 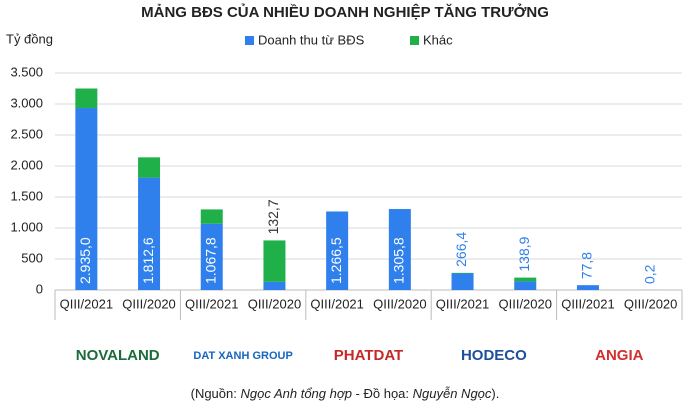 I want to click on source-part: )., so click(x=495, y=393).